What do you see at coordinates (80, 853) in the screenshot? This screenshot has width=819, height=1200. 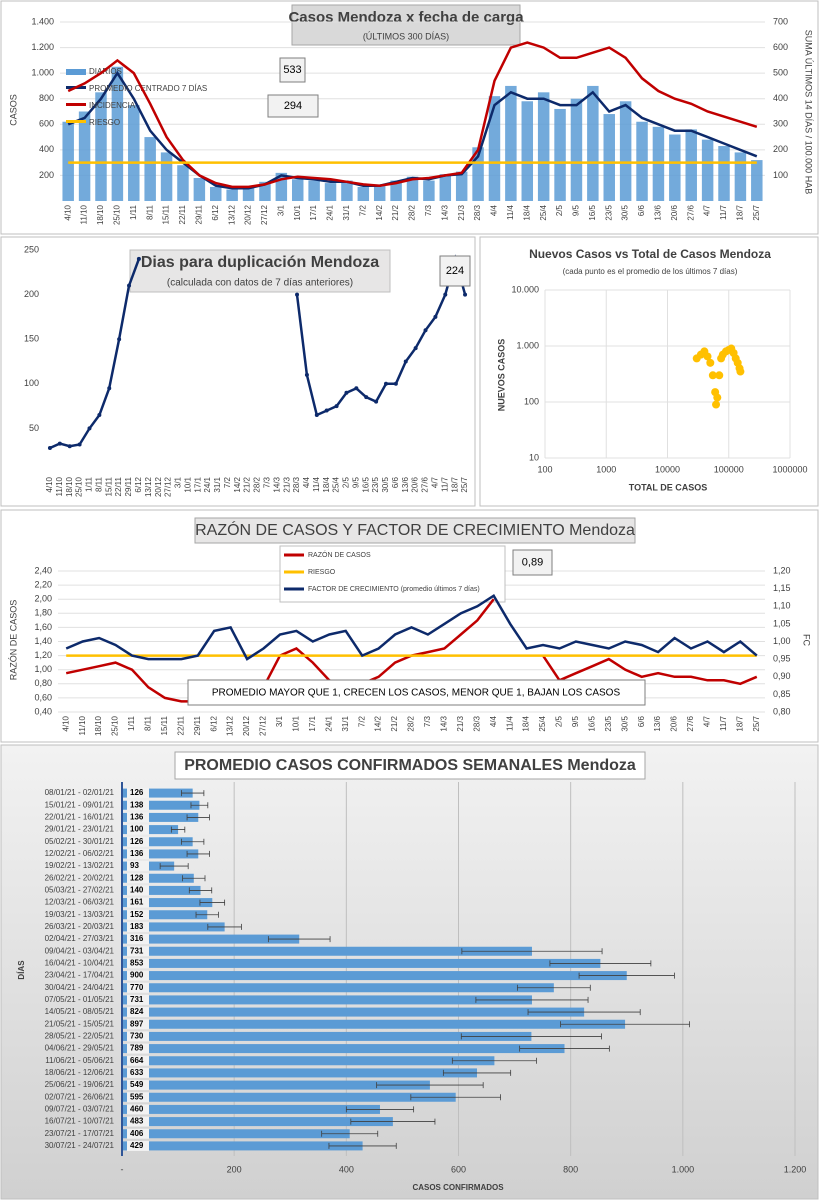 I see `y-tick-label: 12/02/21 - 06/02/21` at bounding box center [80, 853].